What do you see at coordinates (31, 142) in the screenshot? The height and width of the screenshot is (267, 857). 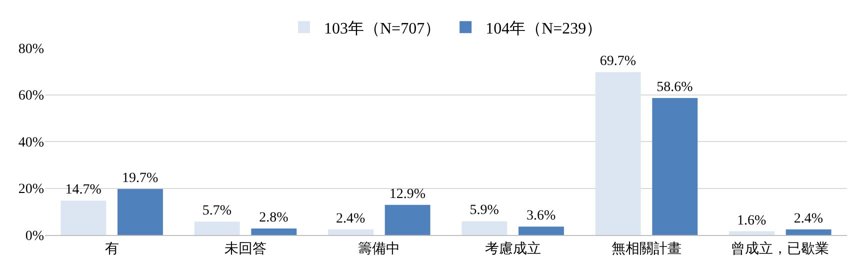 I see `y-tick-label: 40%` at bounding box center [31, 142].